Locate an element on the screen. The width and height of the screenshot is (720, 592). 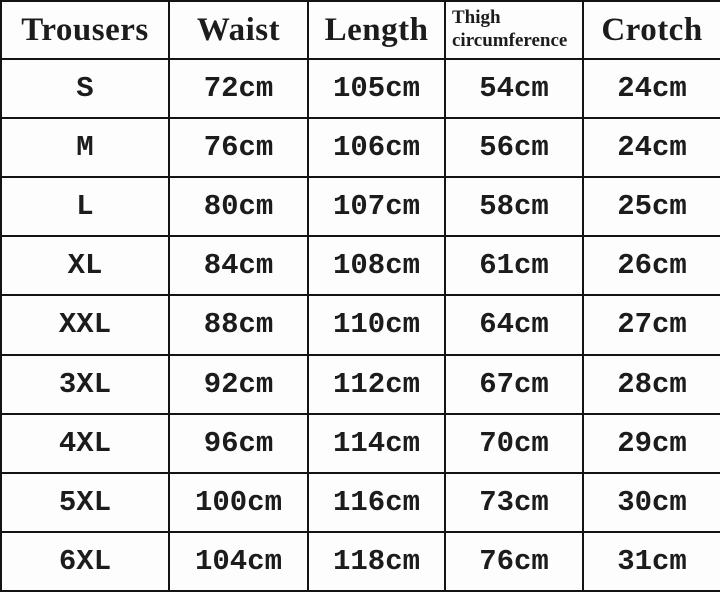
length-cell: 106cm is located at coordinates (376, 148).